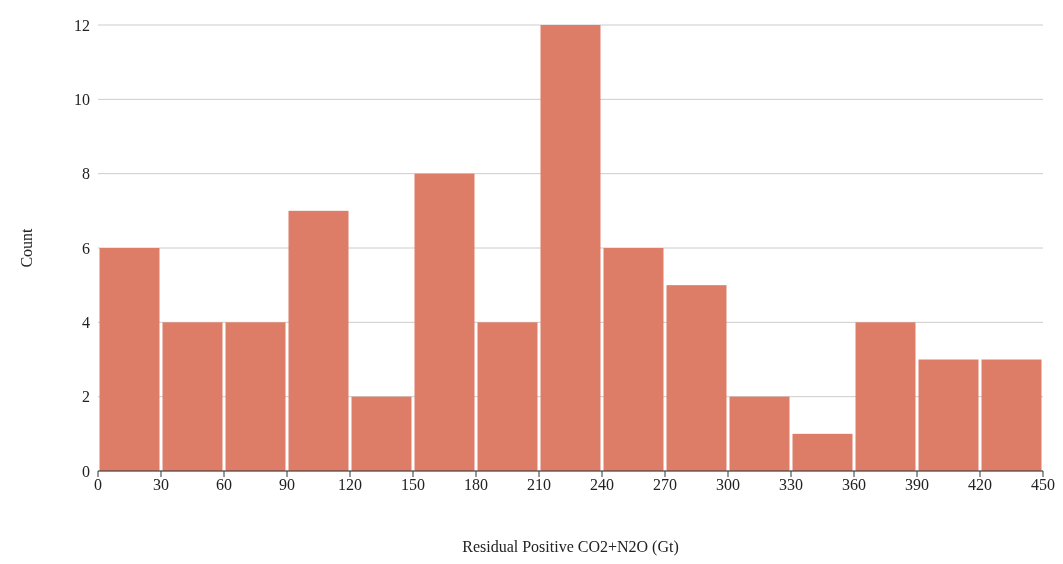 The height and width of the screenshot is (564, 1063). I want to click on x-tick-label: 300, so click(728, 485).